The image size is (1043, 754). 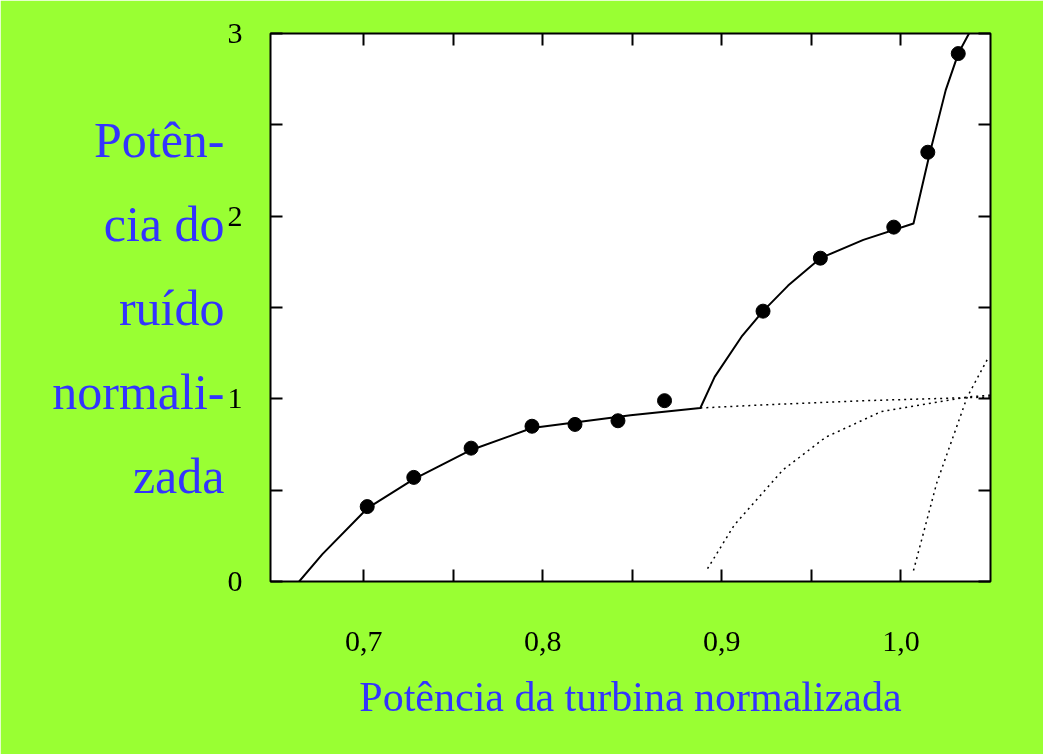 What do you see at coordinates (901, 640) in the screenshot?
I see `x-tick-label: 1,0` at bounding box center [901, 640].